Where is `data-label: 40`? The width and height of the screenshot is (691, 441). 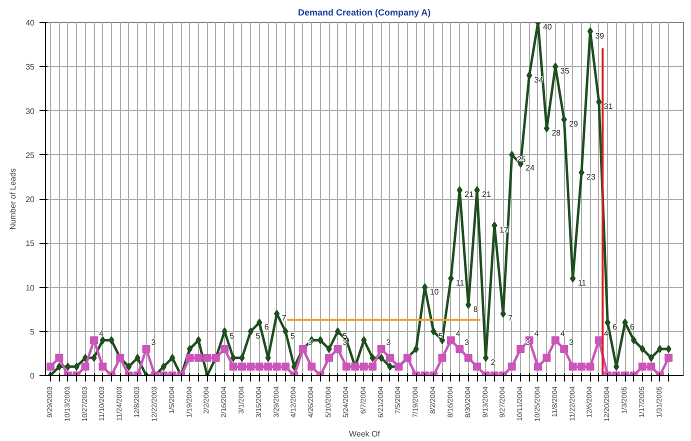 data-label: 40 is located at coordinates (547, 27).